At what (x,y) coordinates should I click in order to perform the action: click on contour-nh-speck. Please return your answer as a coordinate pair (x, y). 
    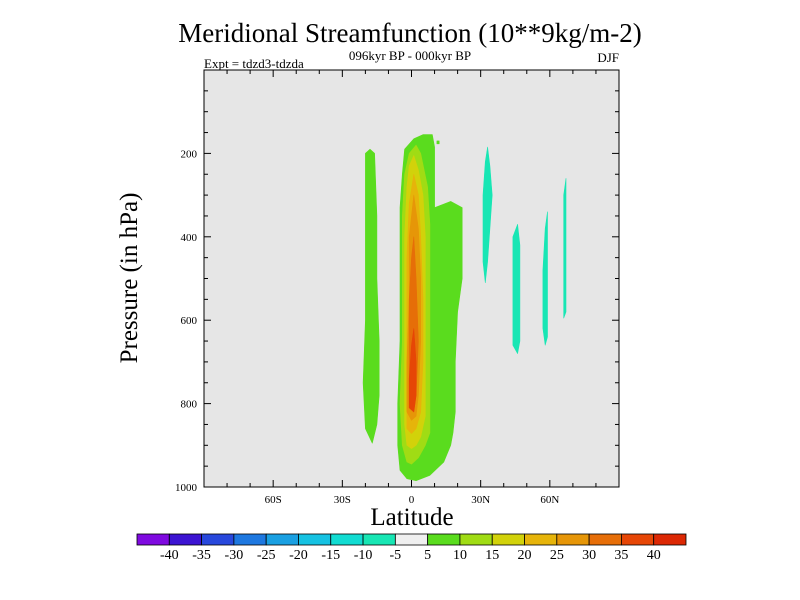
    Looking at the image, I should click on (438, 142).